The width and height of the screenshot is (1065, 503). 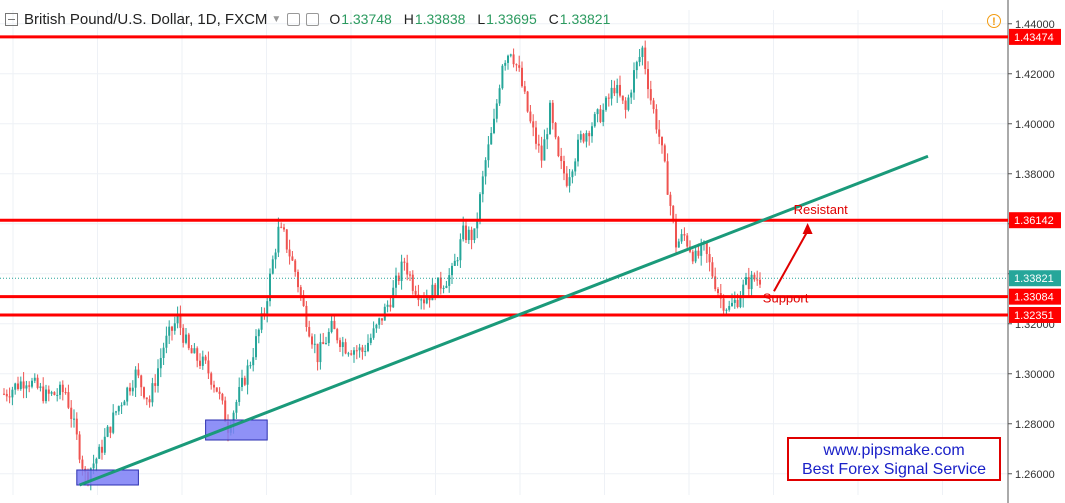 I want to click on price-tag-bg, so click(x=1035, y=36).